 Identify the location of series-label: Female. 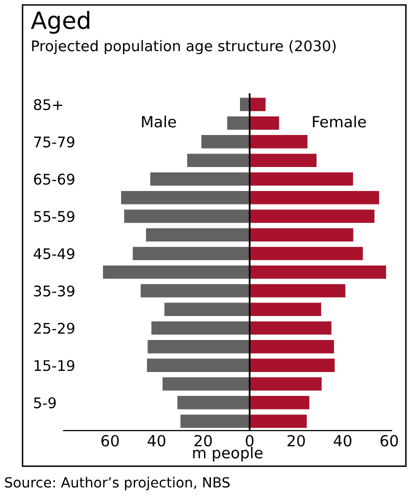
(339, 122).